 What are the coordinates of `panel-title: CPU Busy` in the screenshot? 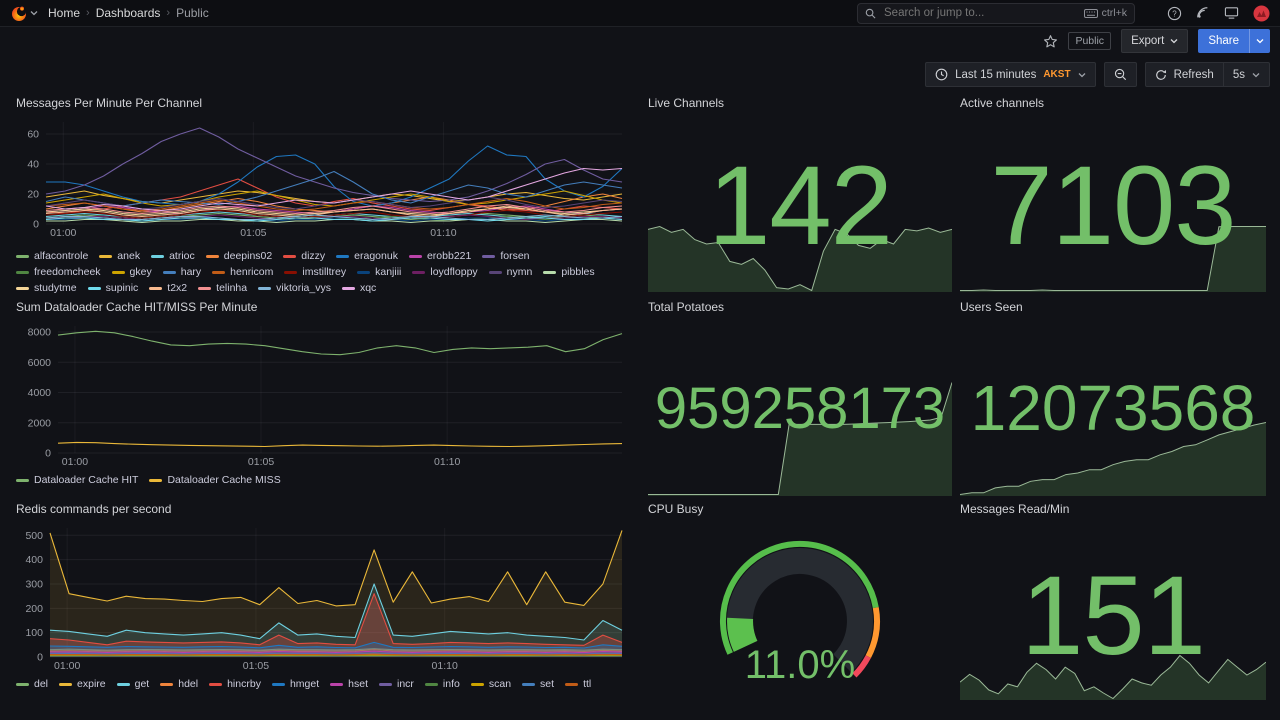 It's located at (676, 509).